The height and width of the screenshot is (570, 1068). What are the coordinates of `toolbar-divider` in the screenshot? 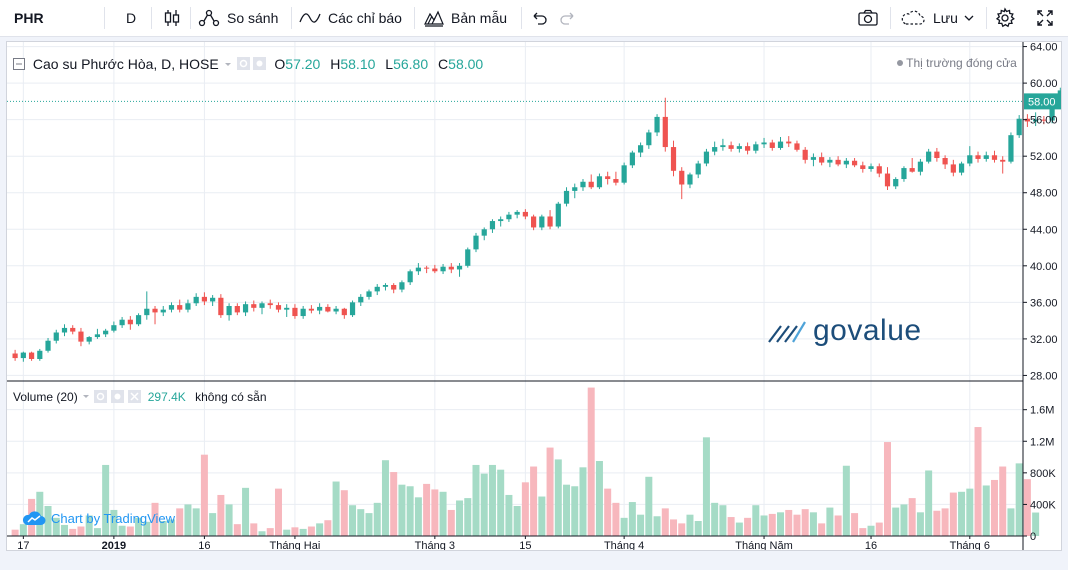 It's located at (521, 18).